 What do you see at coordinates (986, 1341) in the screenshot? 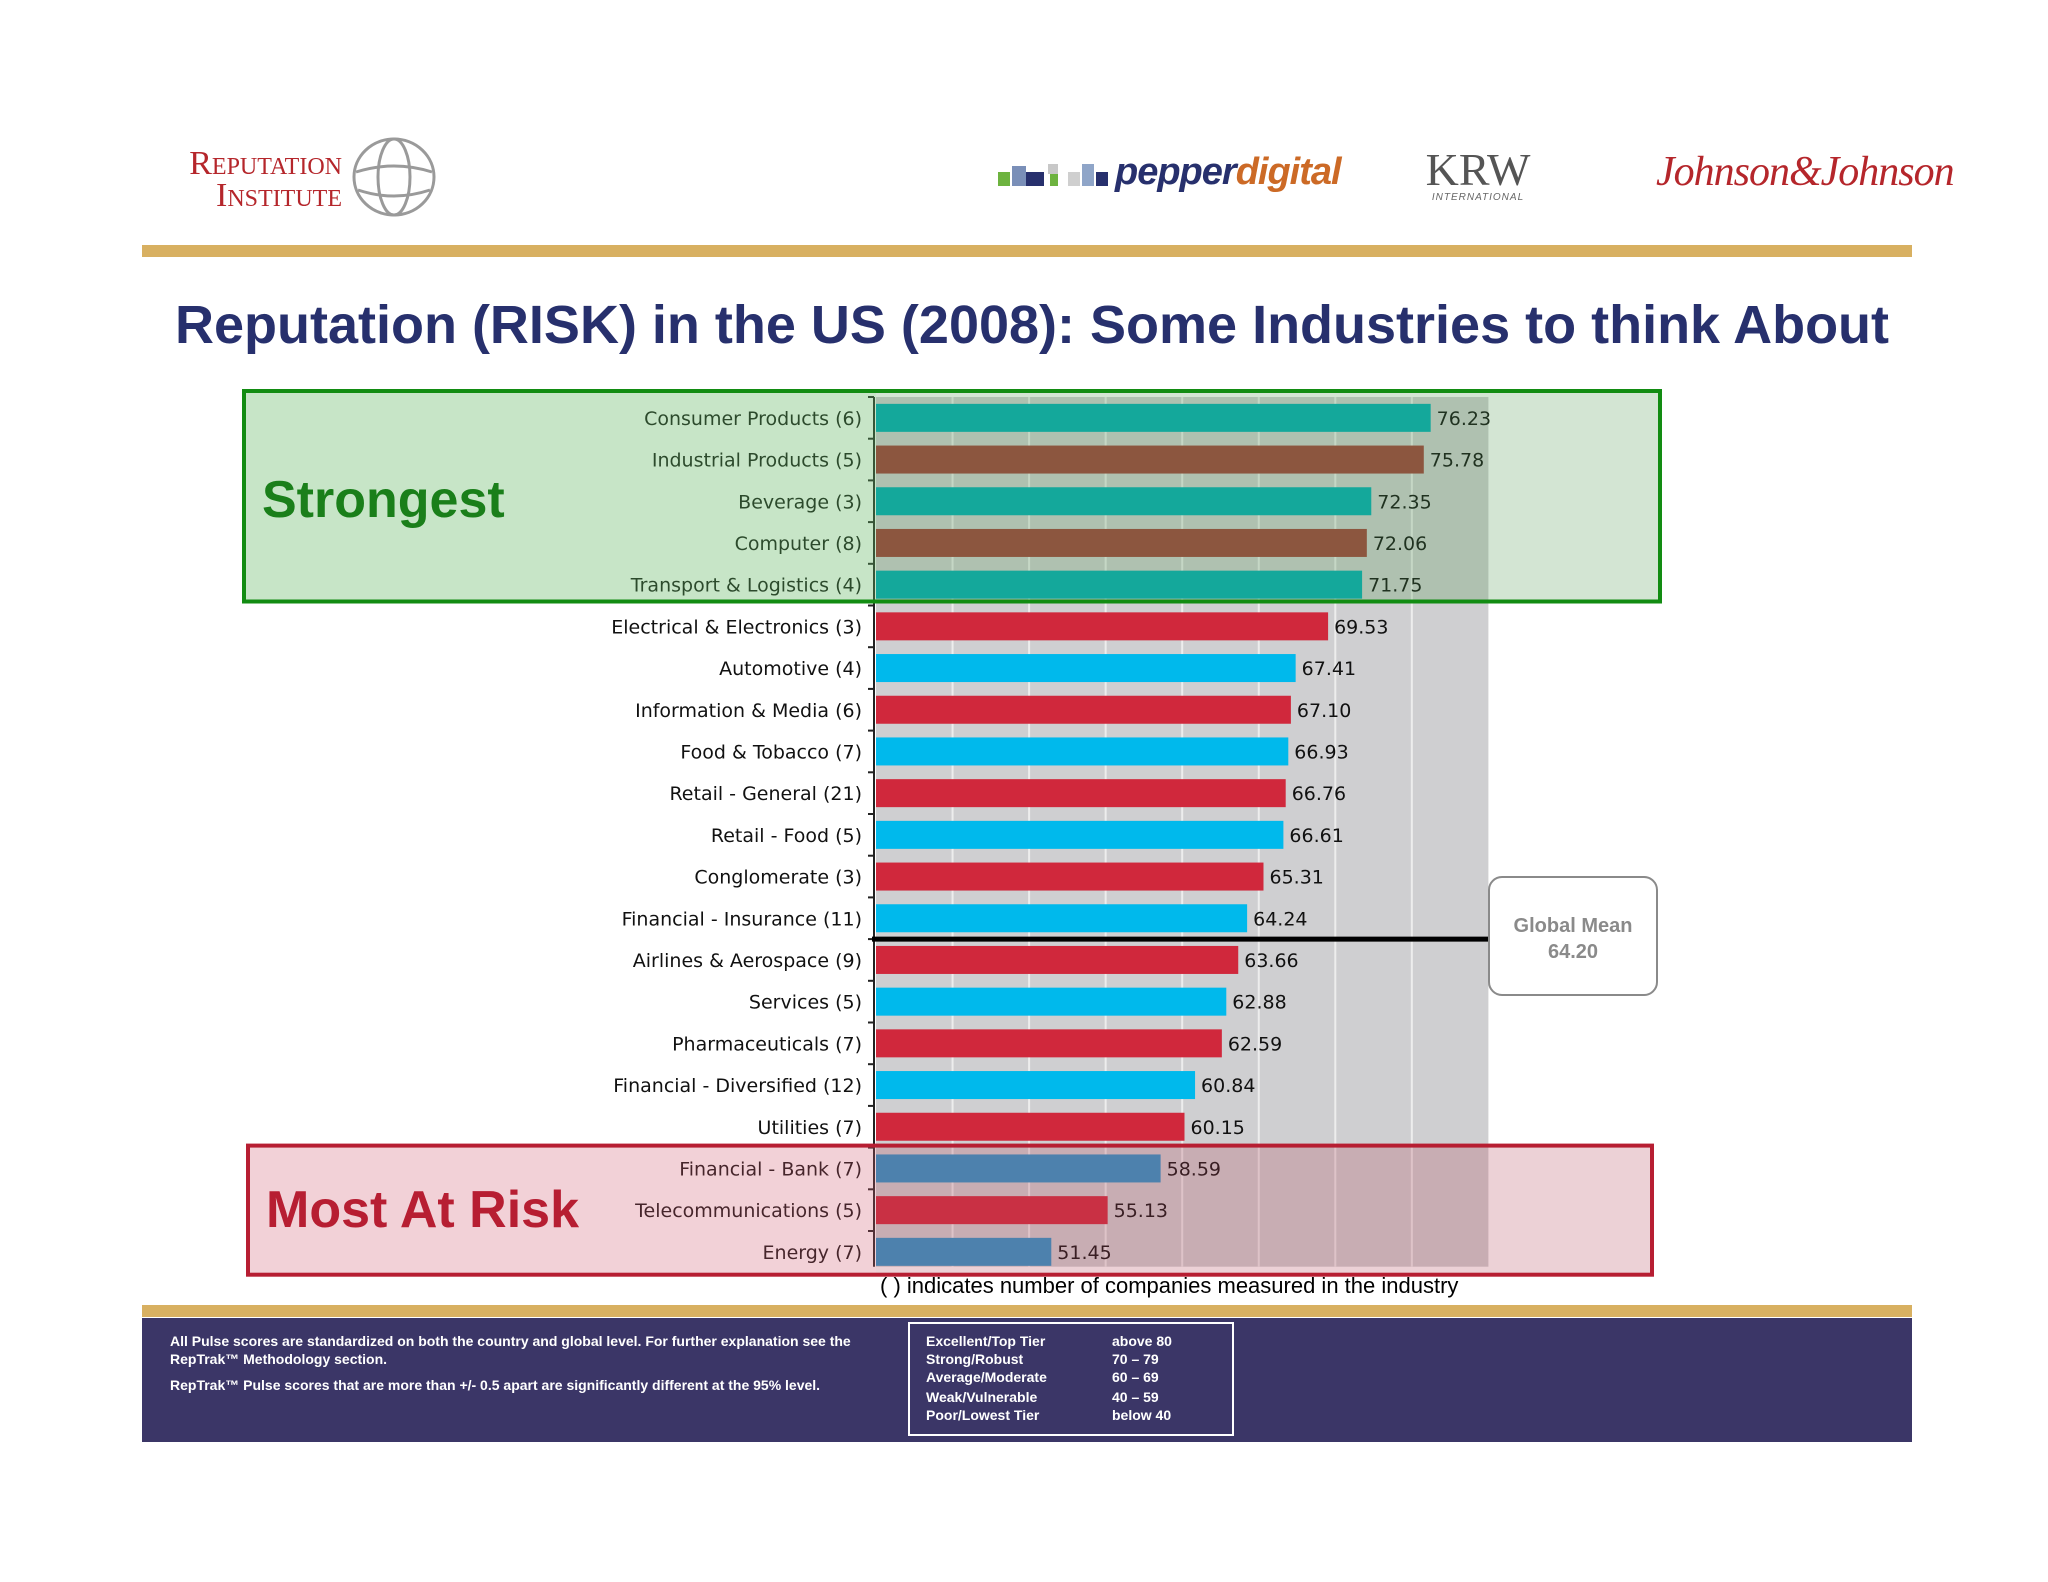
I see `tier-name: Excellent/Top Tier` at bounding box center [986, 1341].